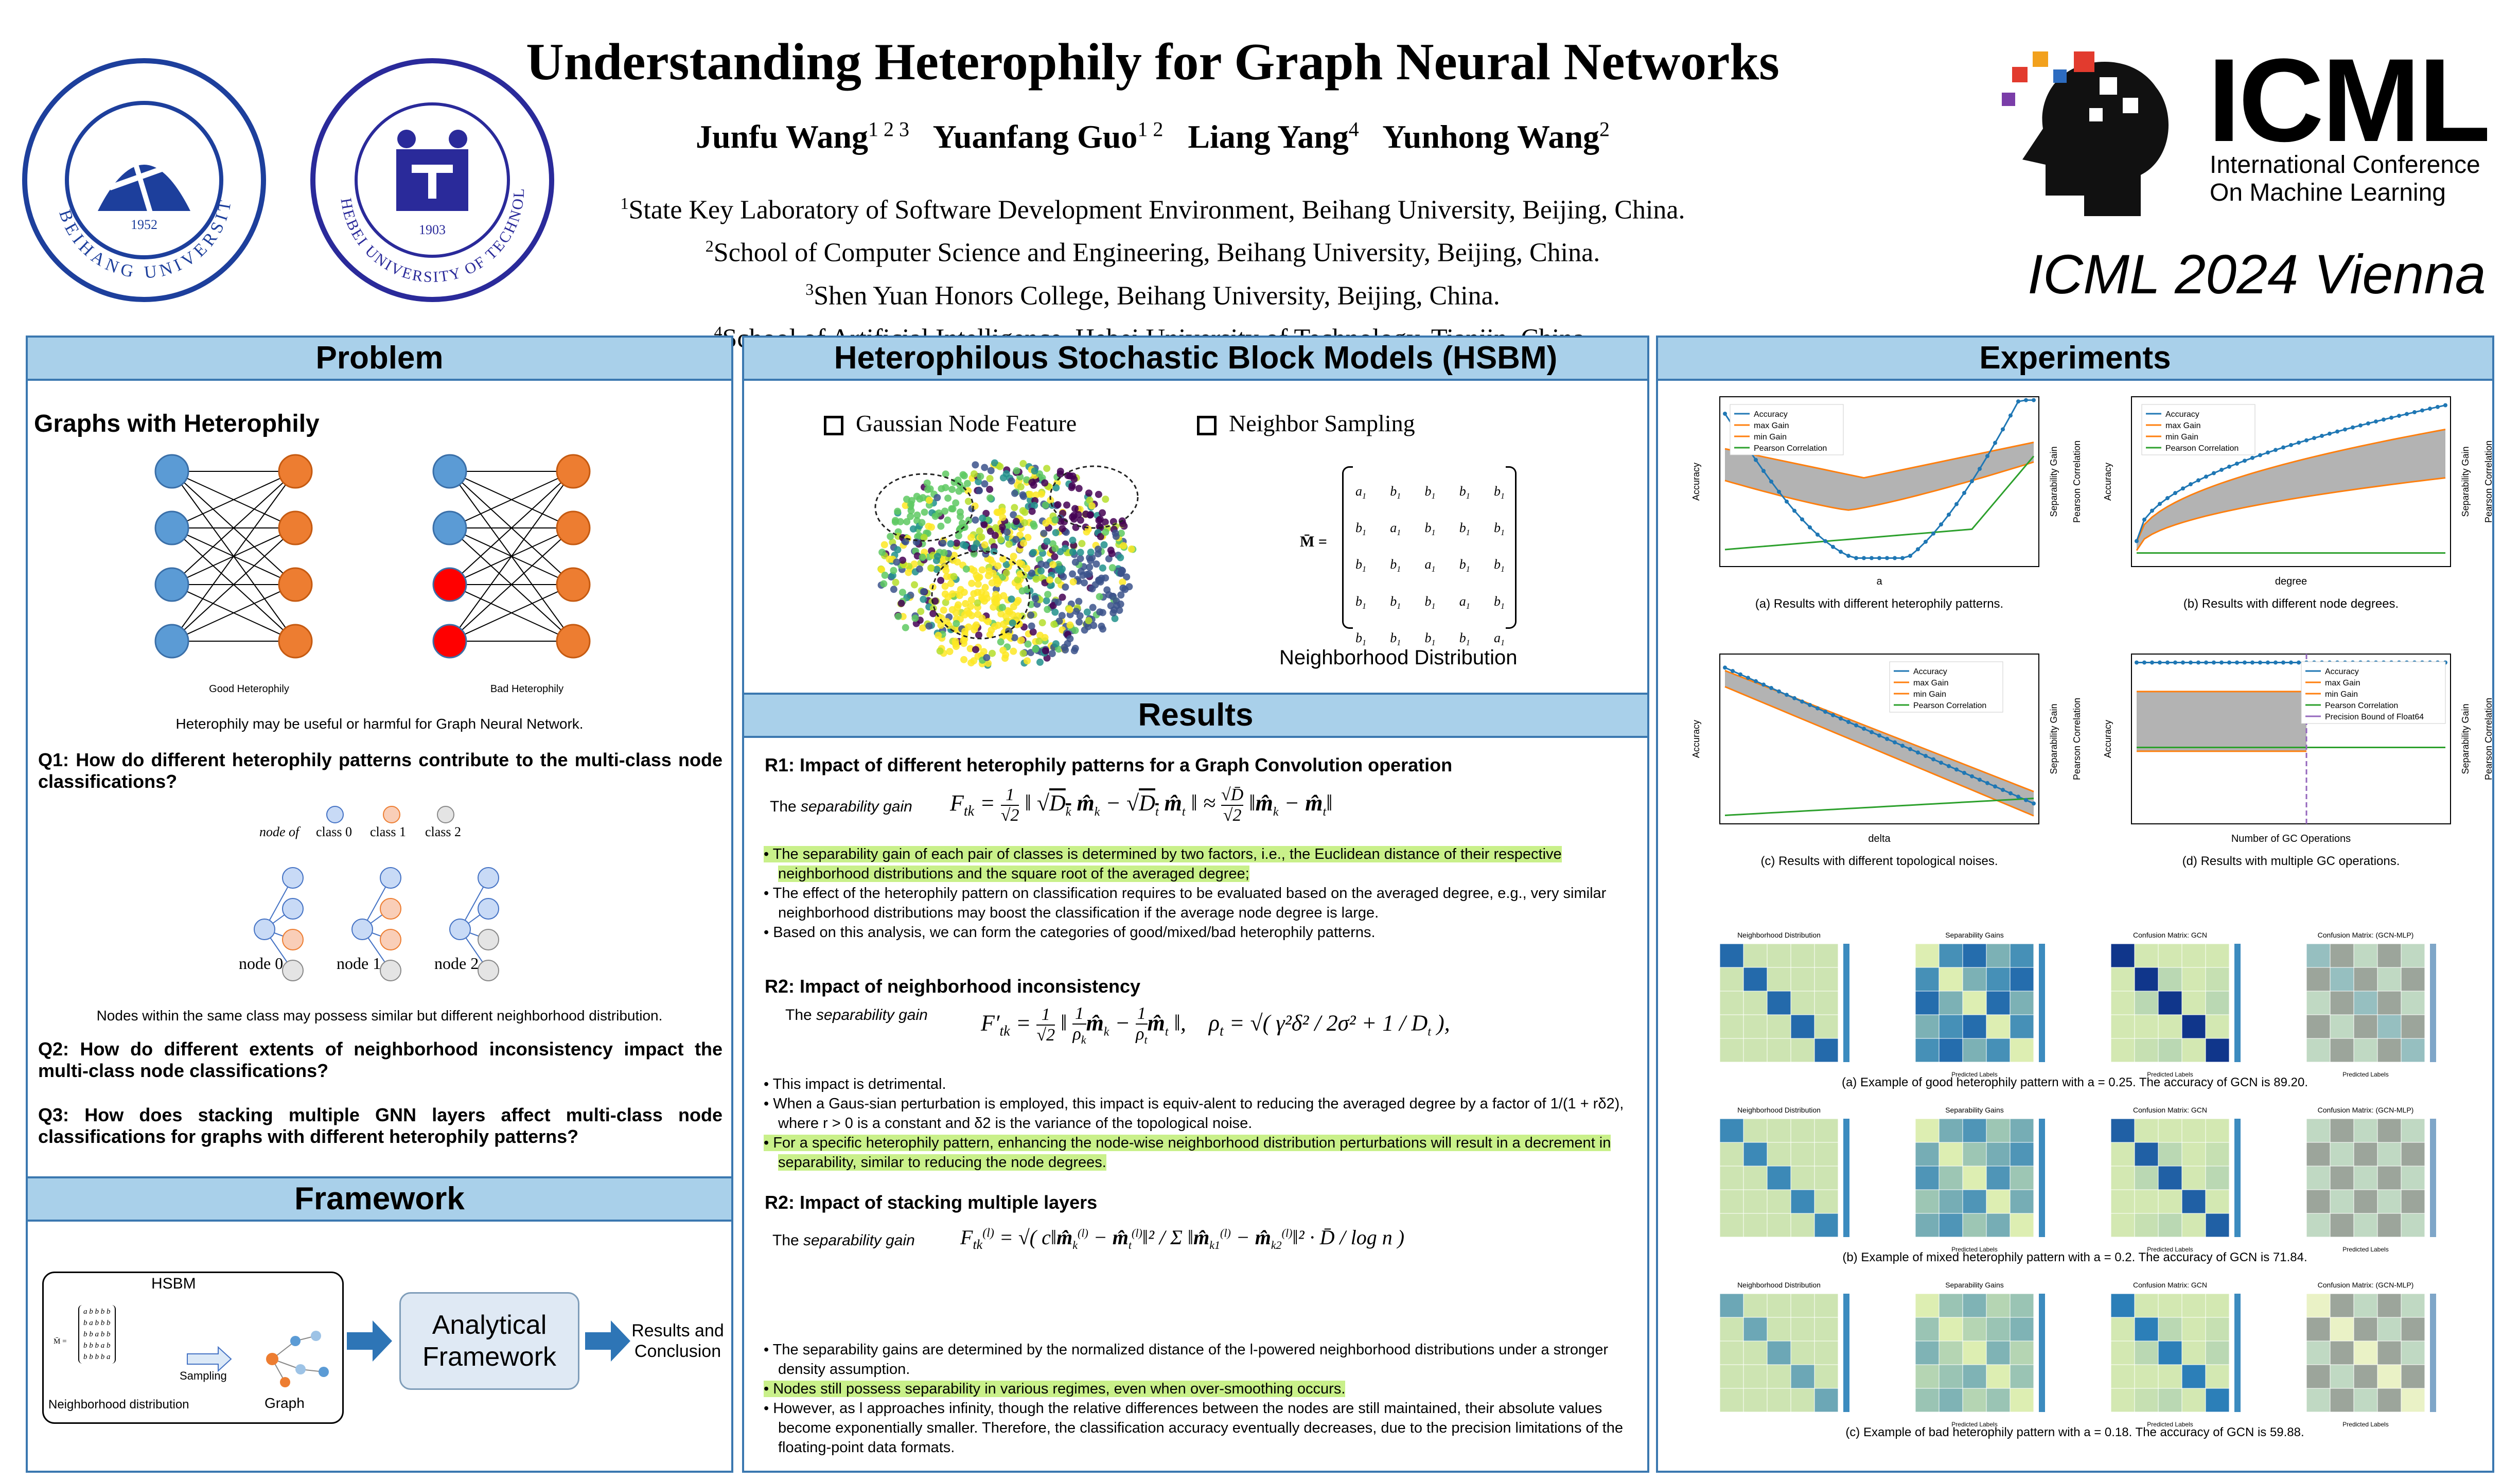  I want to click on logo-hebut: 1903 HEBEI UNIVERSITY OF TECHNOLOGY, so click(429, 173).